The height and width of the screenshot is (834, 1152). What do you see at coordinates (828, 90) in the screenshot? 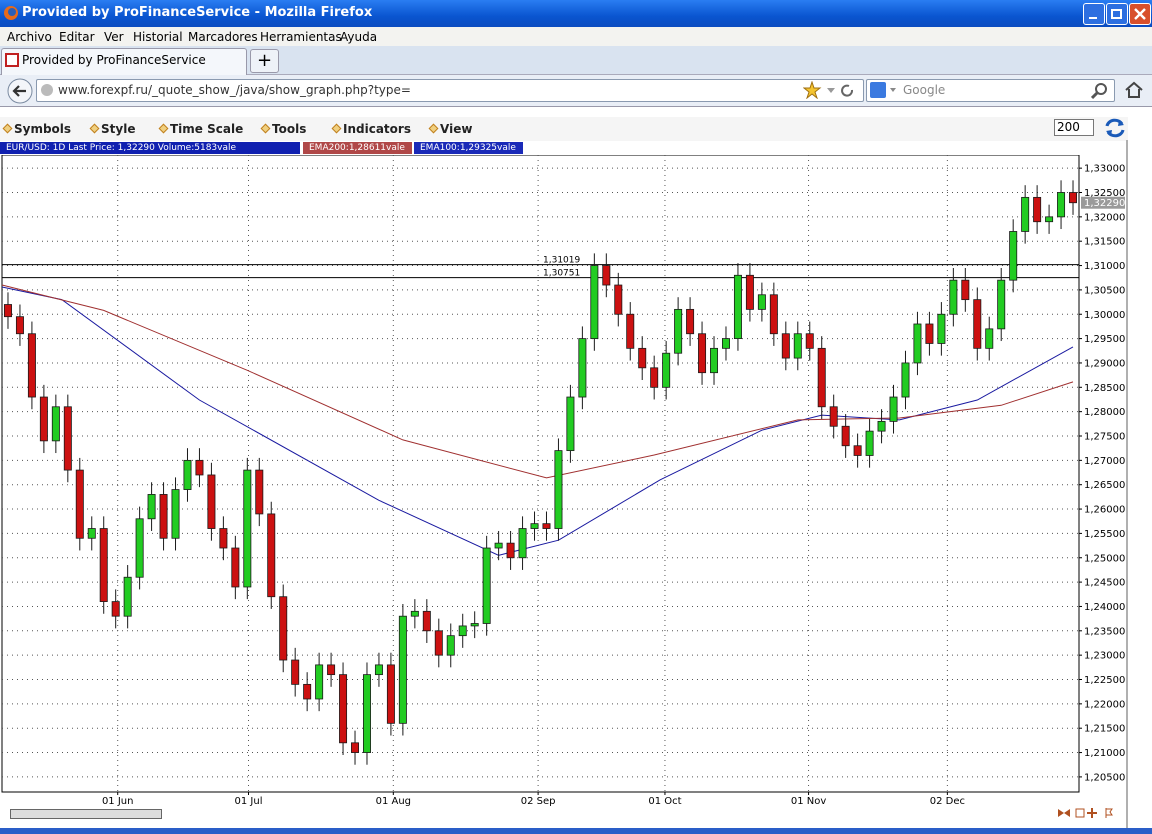
I see `url-icons` at bounding box center [828, 90].